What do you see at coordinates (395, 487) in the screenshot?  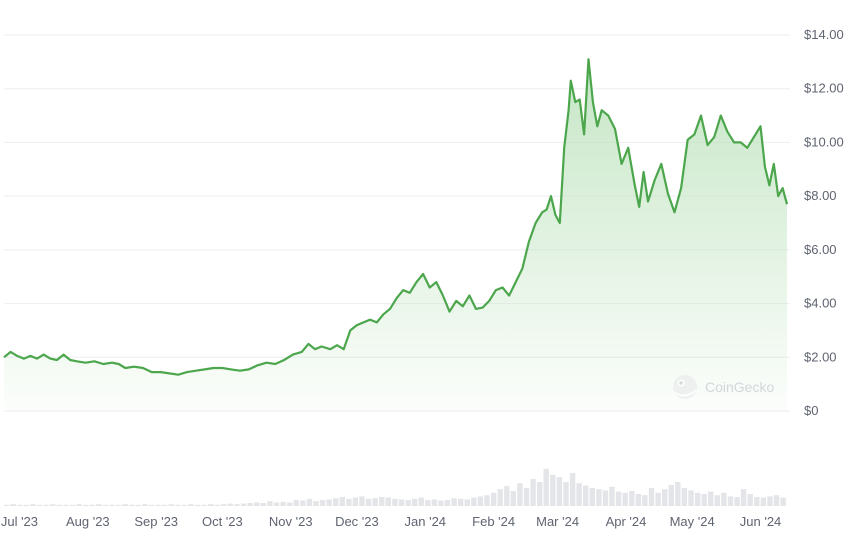 I see `volume-bars` at bounding box center [395, 487].